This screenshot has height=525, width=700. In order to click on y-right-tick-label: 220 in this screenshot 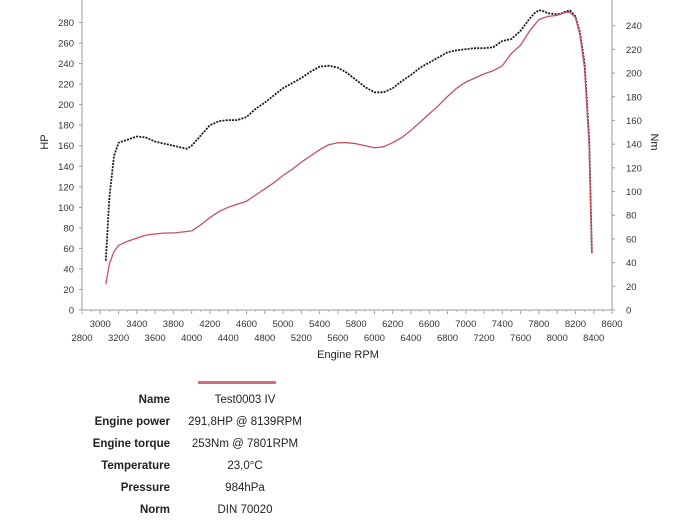, I will do `click(634, 50)`.